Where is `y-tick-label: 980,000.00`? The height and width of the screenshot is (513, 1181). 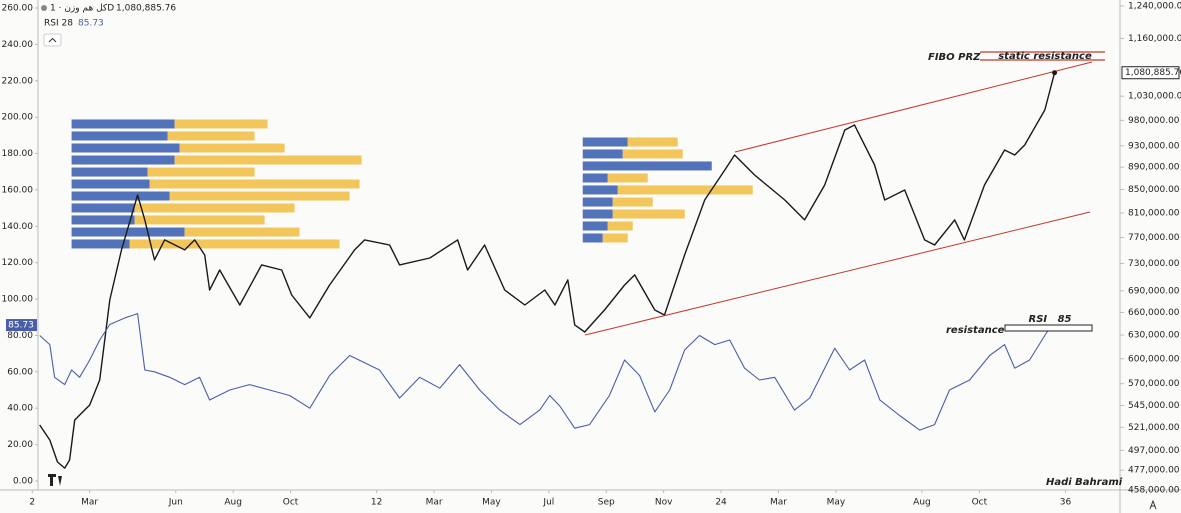 y-tick-label: 980,000.00 is located at coordinates (1154, 121).